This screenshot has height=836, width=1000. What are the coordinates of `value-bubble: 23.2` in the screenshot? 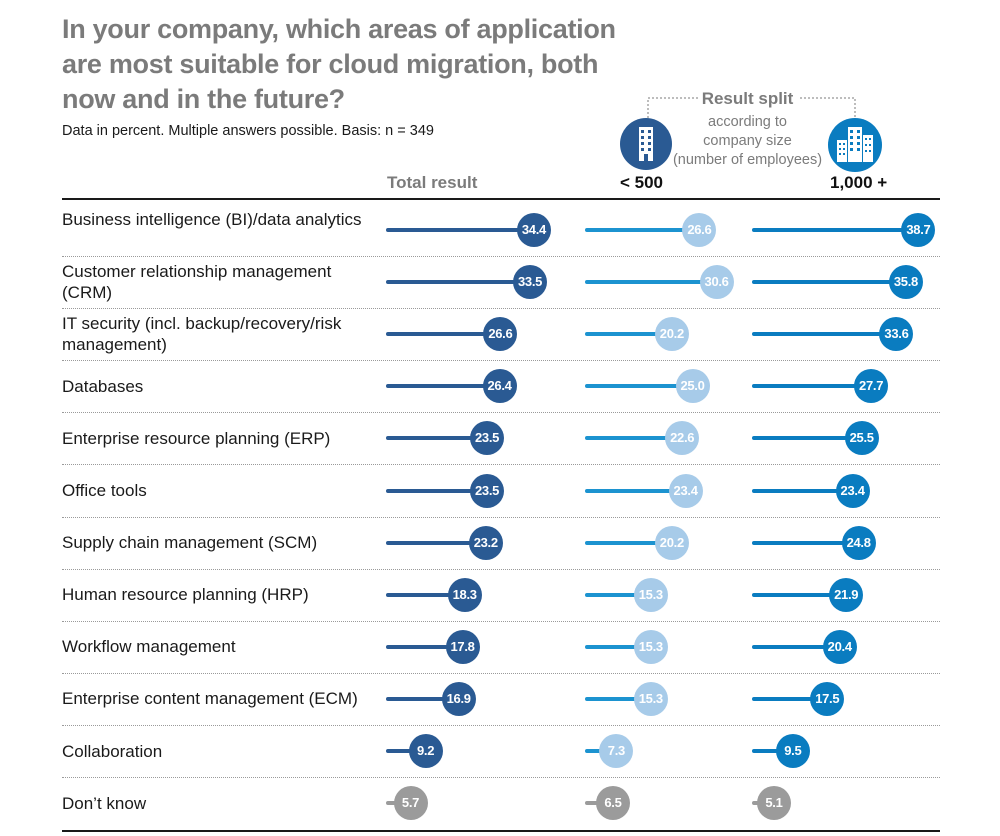 It's located at (485, 542).